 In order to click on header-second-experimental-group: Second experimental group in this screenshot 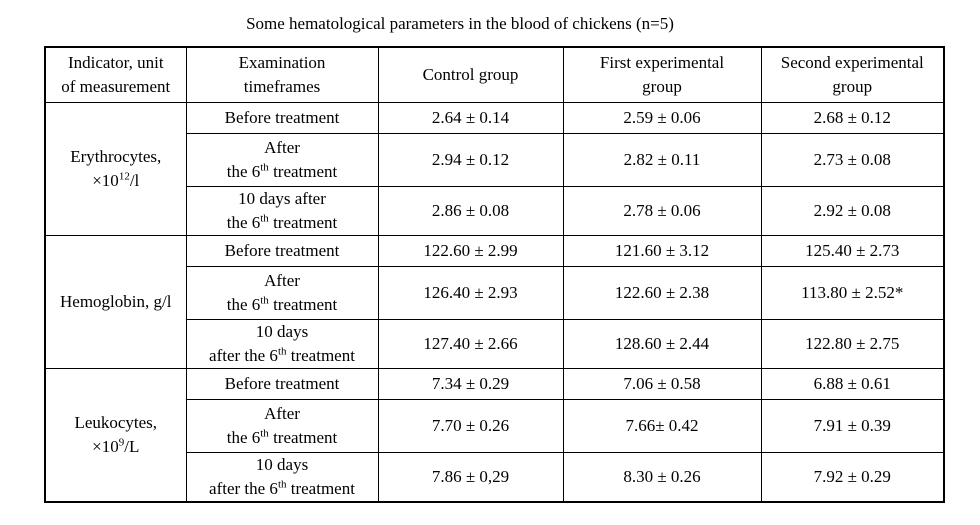, I will do `click(852, 74)`.